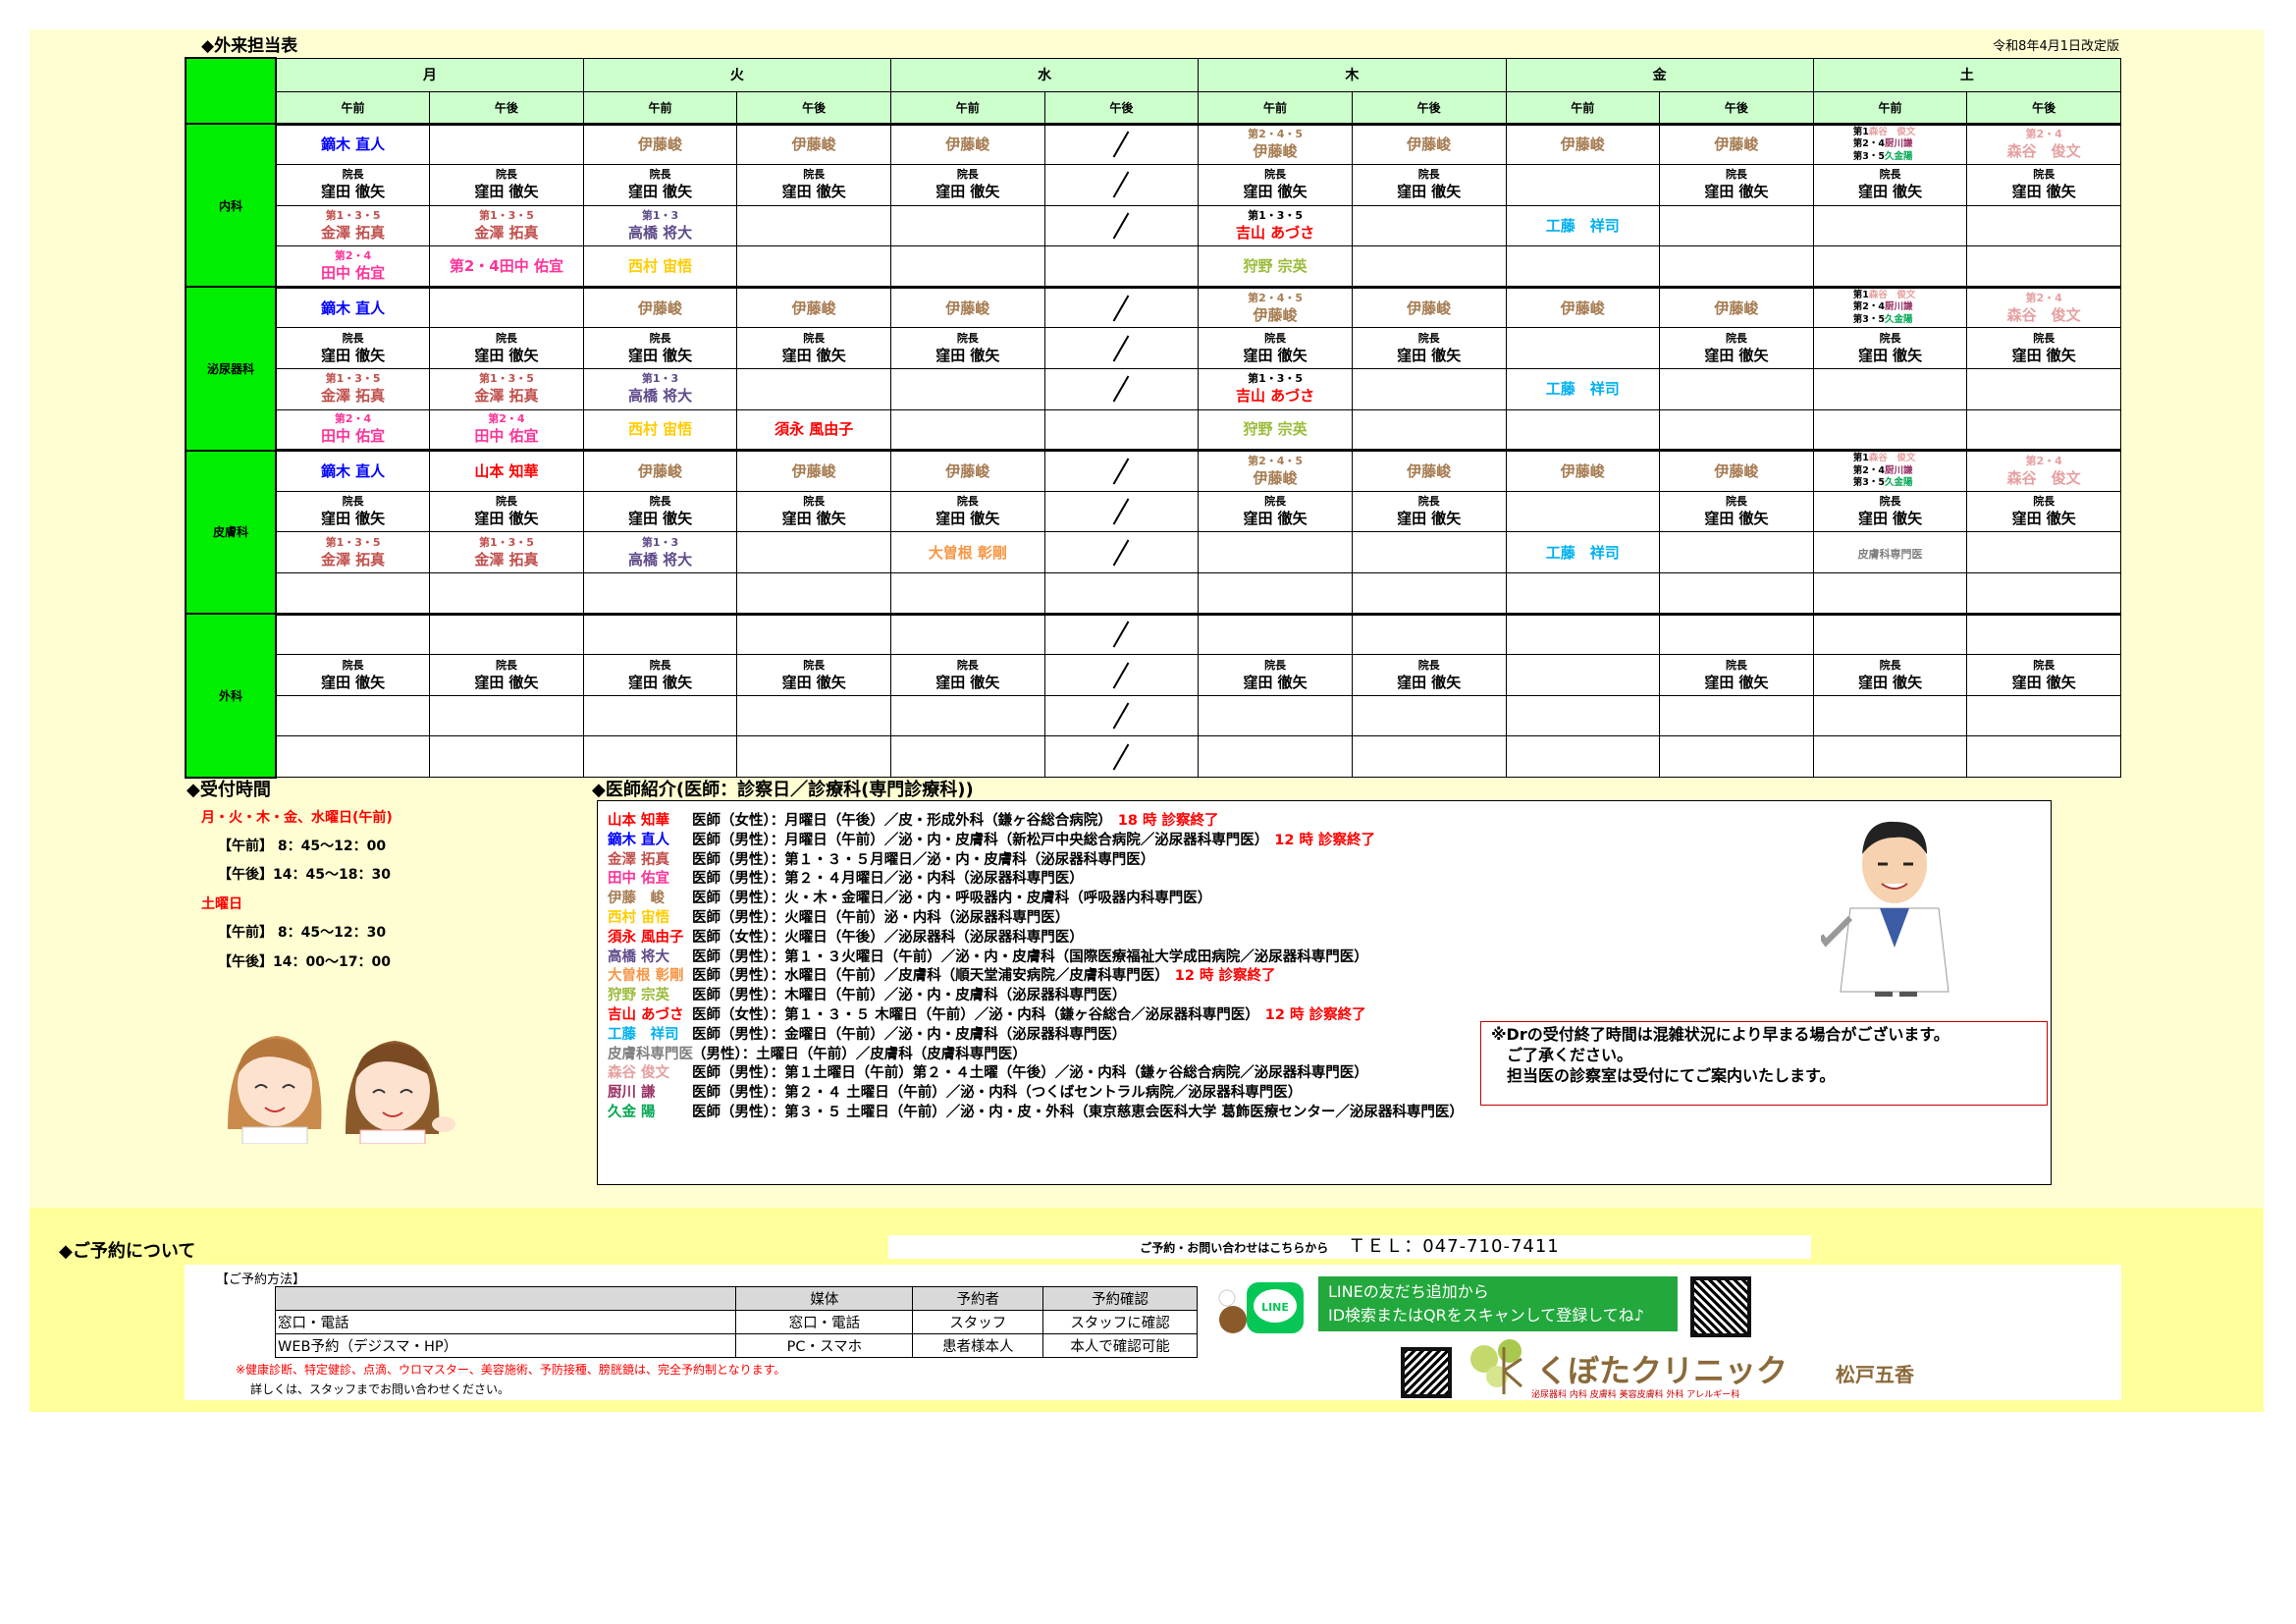  What do you see at coordinates (261, 1279) in the screenshot?
I see `reservation-method-label: 【ご予約方法】` at bounding box center [261, 1279].